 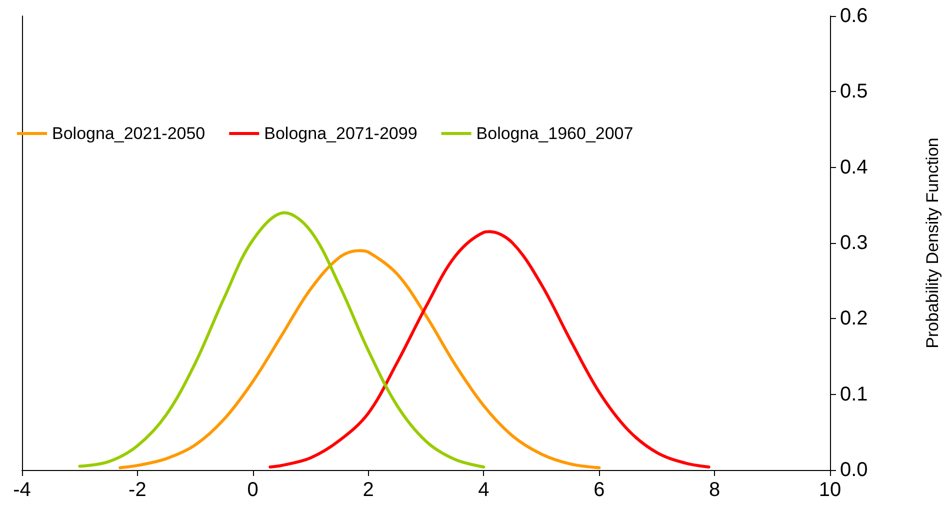 What do you see at coordinates (854, 394) in the screenshot?
I see `y-tick-label: 0.1` at bounding box center [854, 394].